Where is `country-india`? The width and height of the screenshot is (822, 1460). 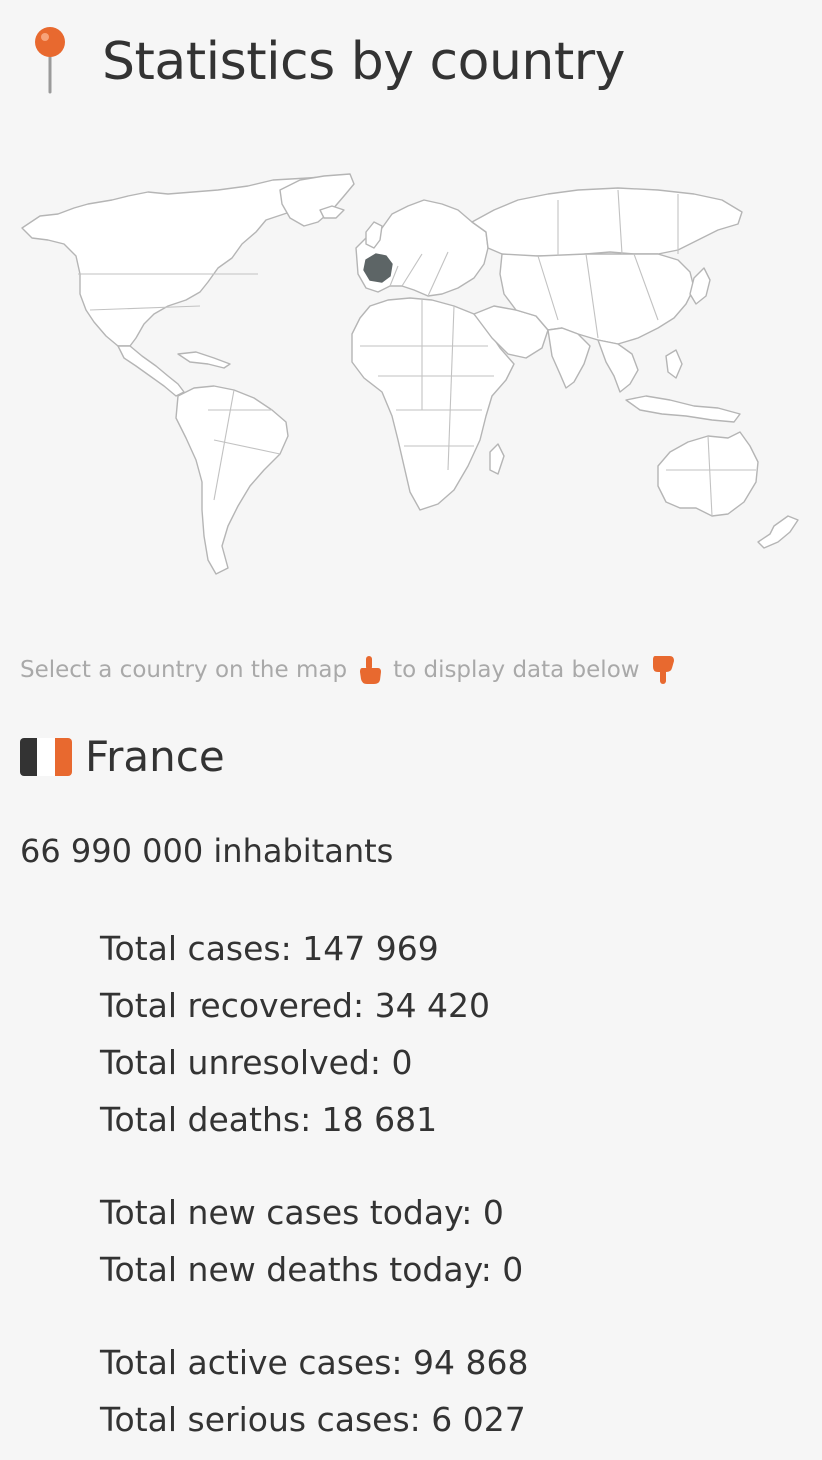 country-india is located at coordinates (569, 358).